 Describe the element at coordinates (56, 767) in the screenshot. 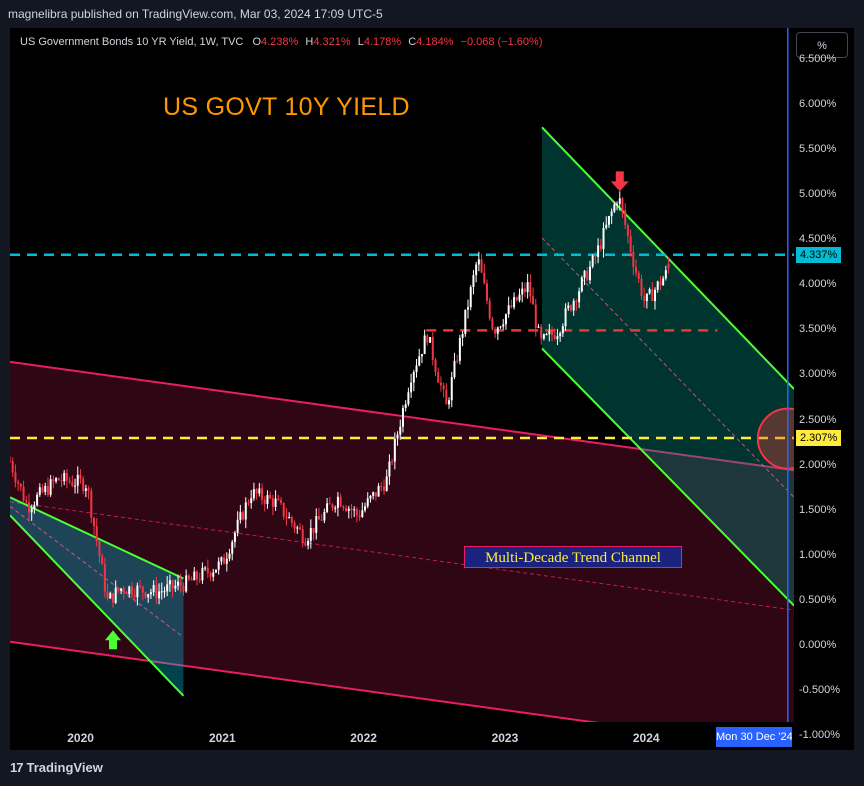

I see `tradingview-logo: 17 TradingView` at that location.